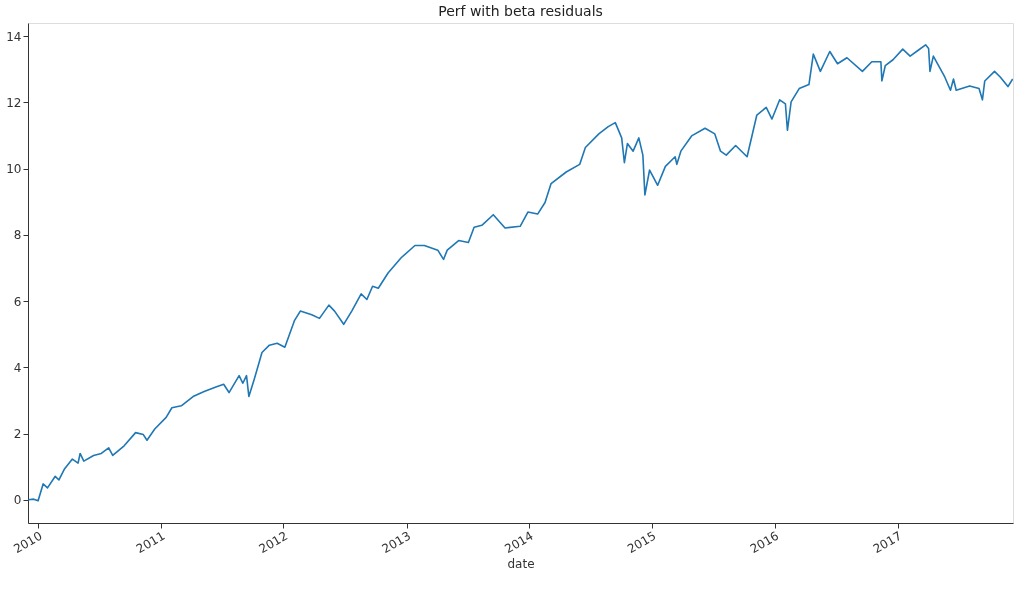 The width and height of the screenshot is (1033, 606). What do you see at coordinates (17, 500) in the screenshot?
I see `y-tick-label: 0` at bounding box center [17, 500].